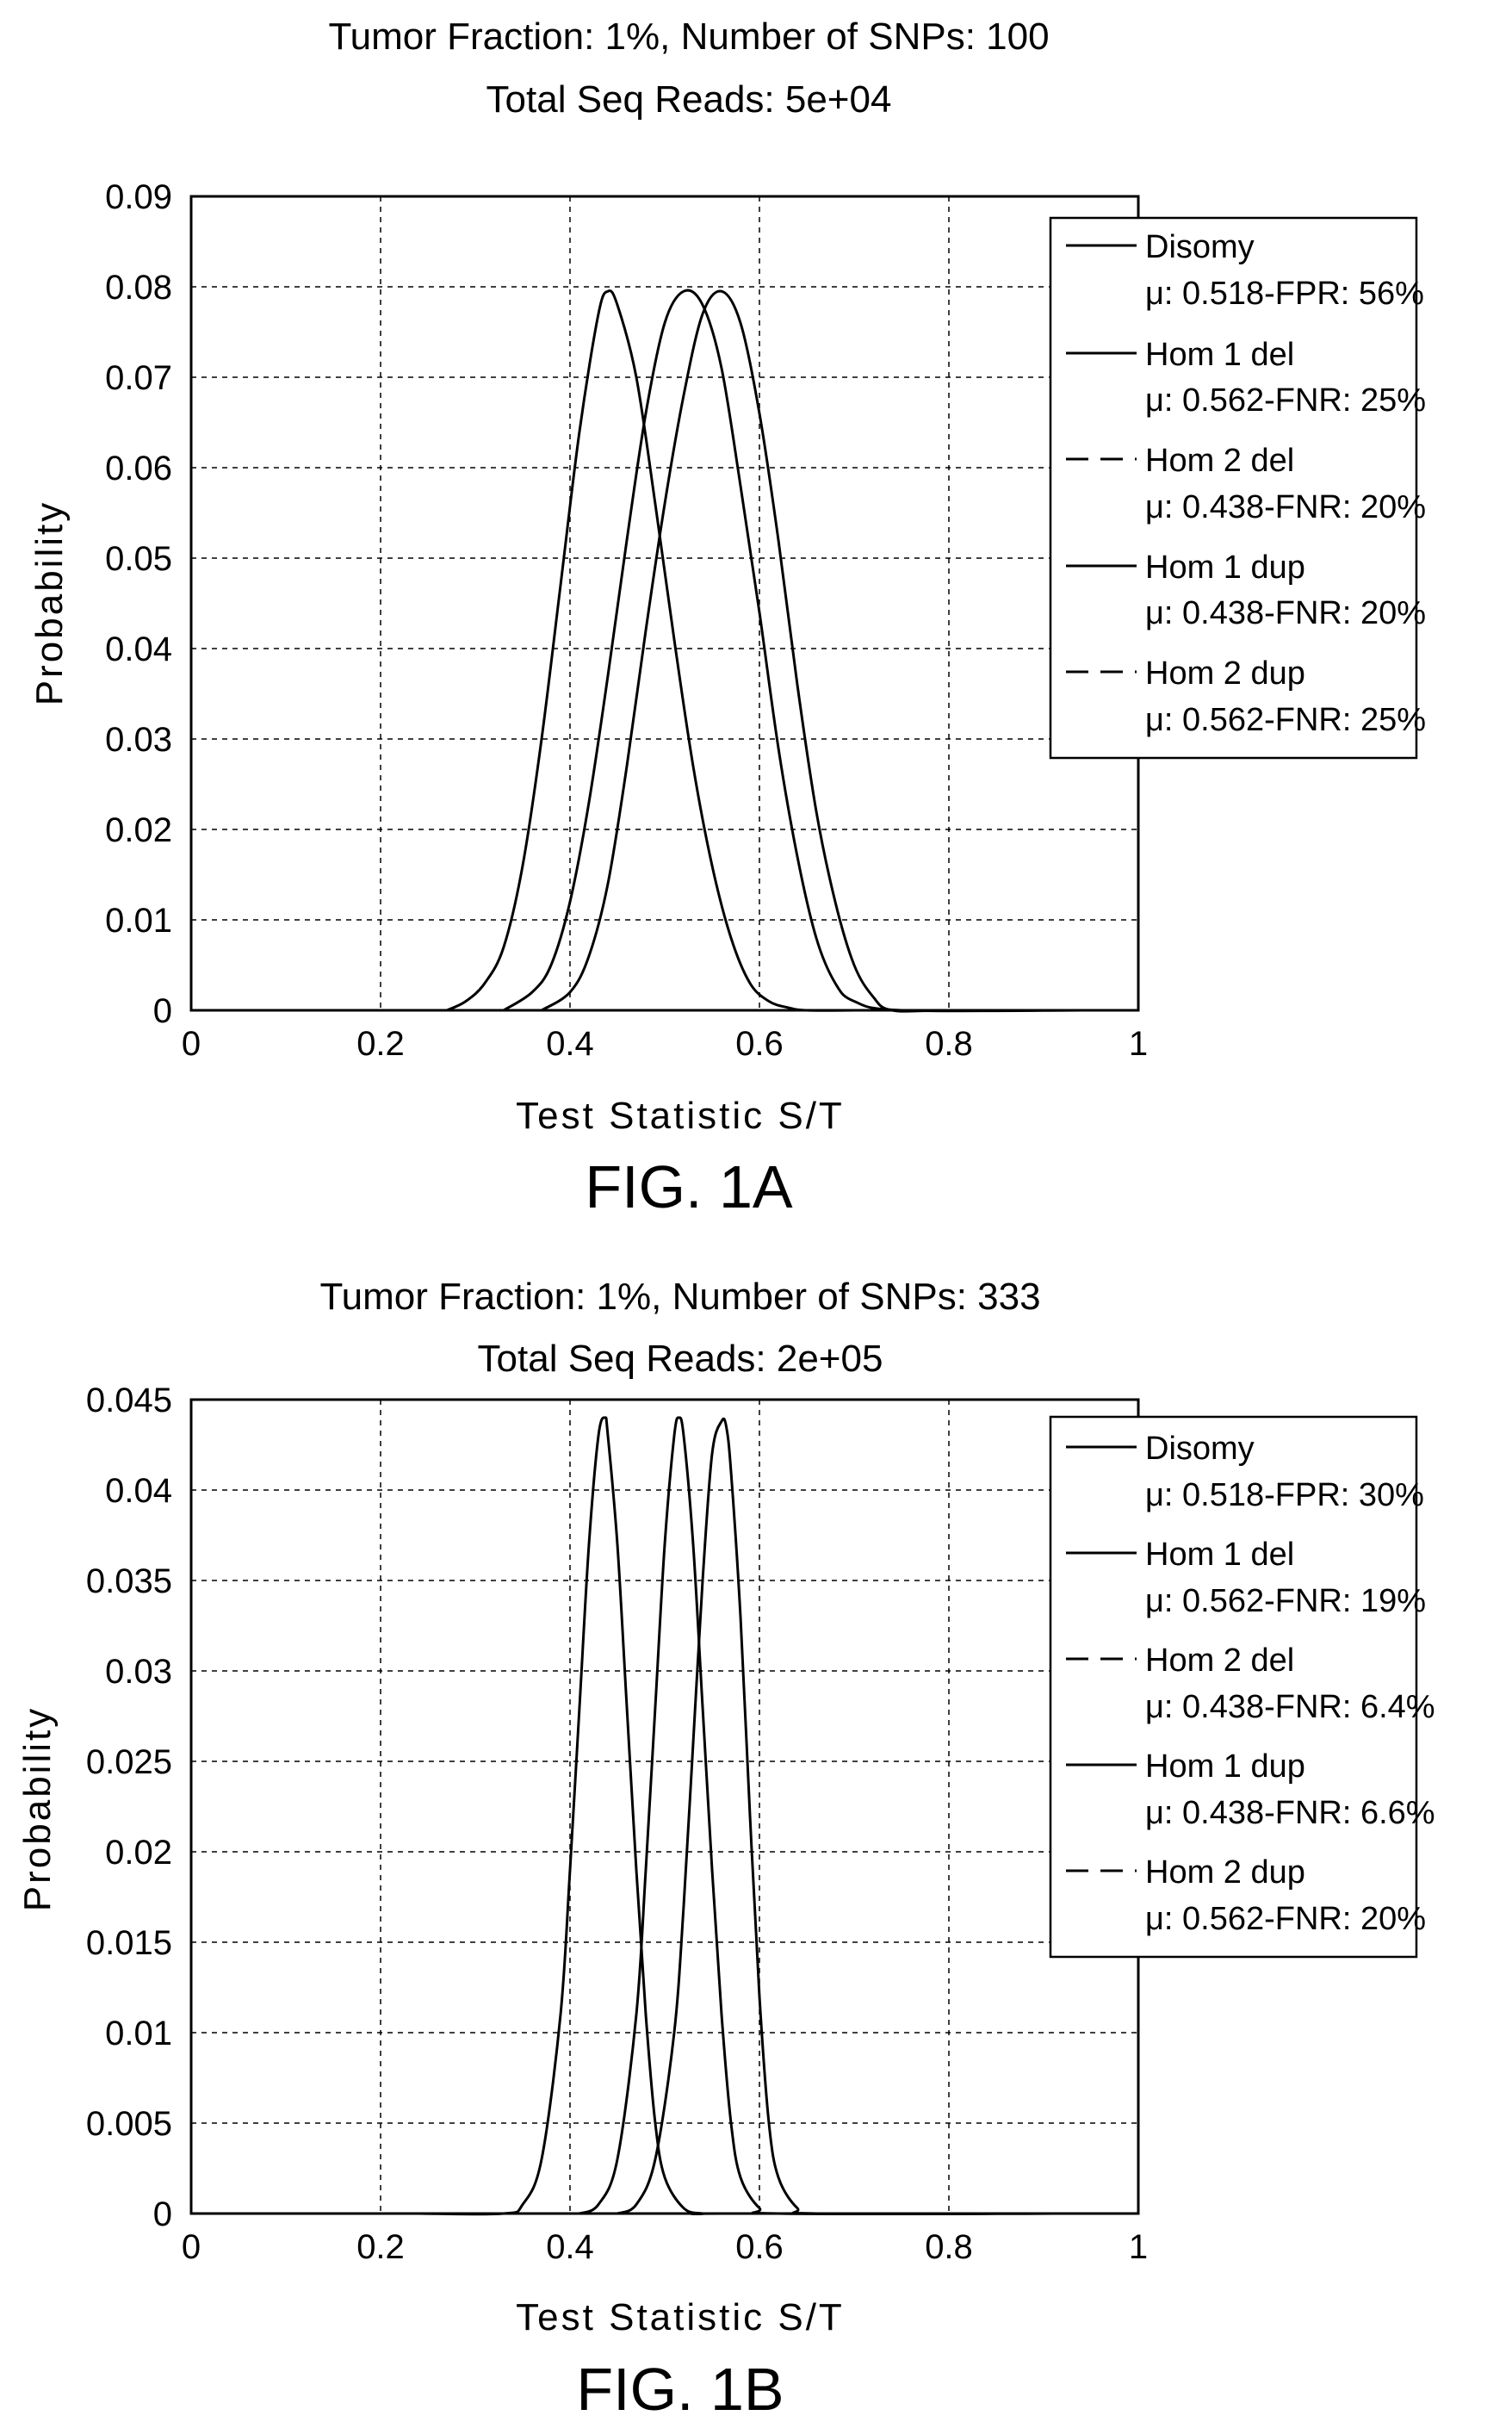 This screenshot has height=2428, width=1512. What do you see at coordinates (1250, 1683) in the screenshot?
I see `legend-entry-hom-2-del: Hom 2 del μ: 0.438-FNR: 6.4%` at bounding box center [1250, 1683].